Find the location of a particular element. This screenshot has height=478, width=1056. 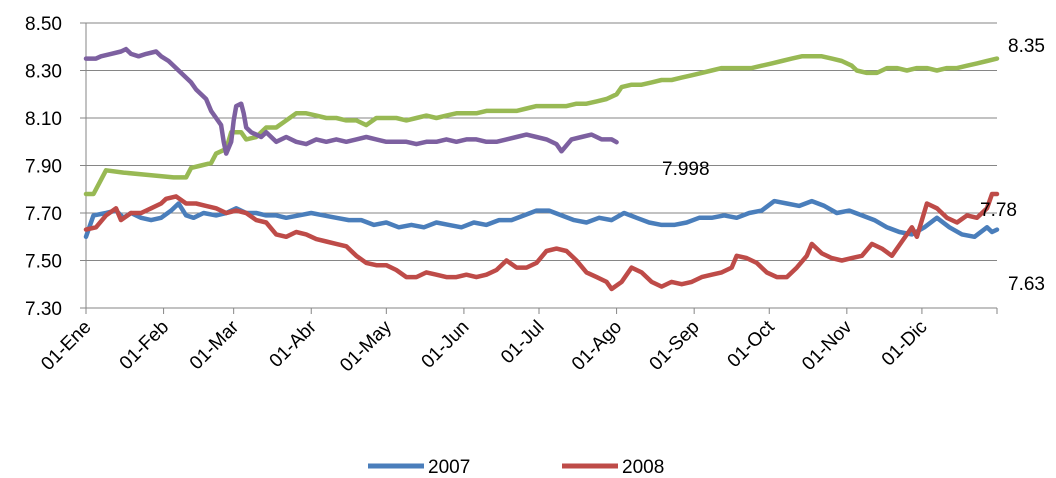

x-tick-label: 01-Oct is located at coordinates (752, 344).